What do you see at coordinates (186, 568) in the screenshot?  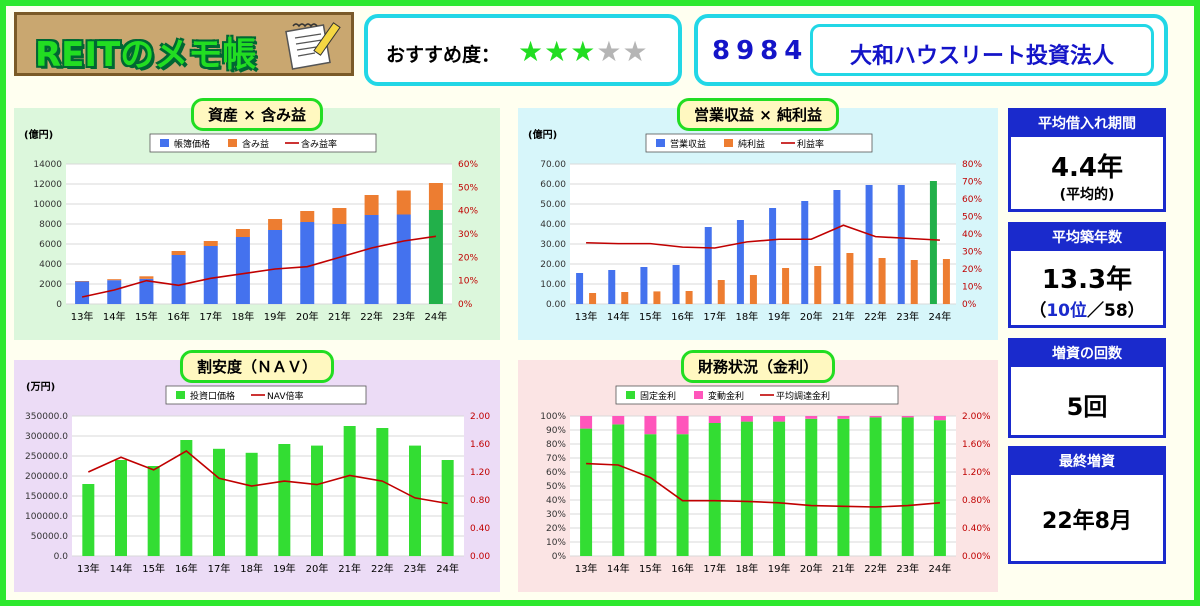 I see `x-tick-label: 16年` at bounding box center [186, 568].